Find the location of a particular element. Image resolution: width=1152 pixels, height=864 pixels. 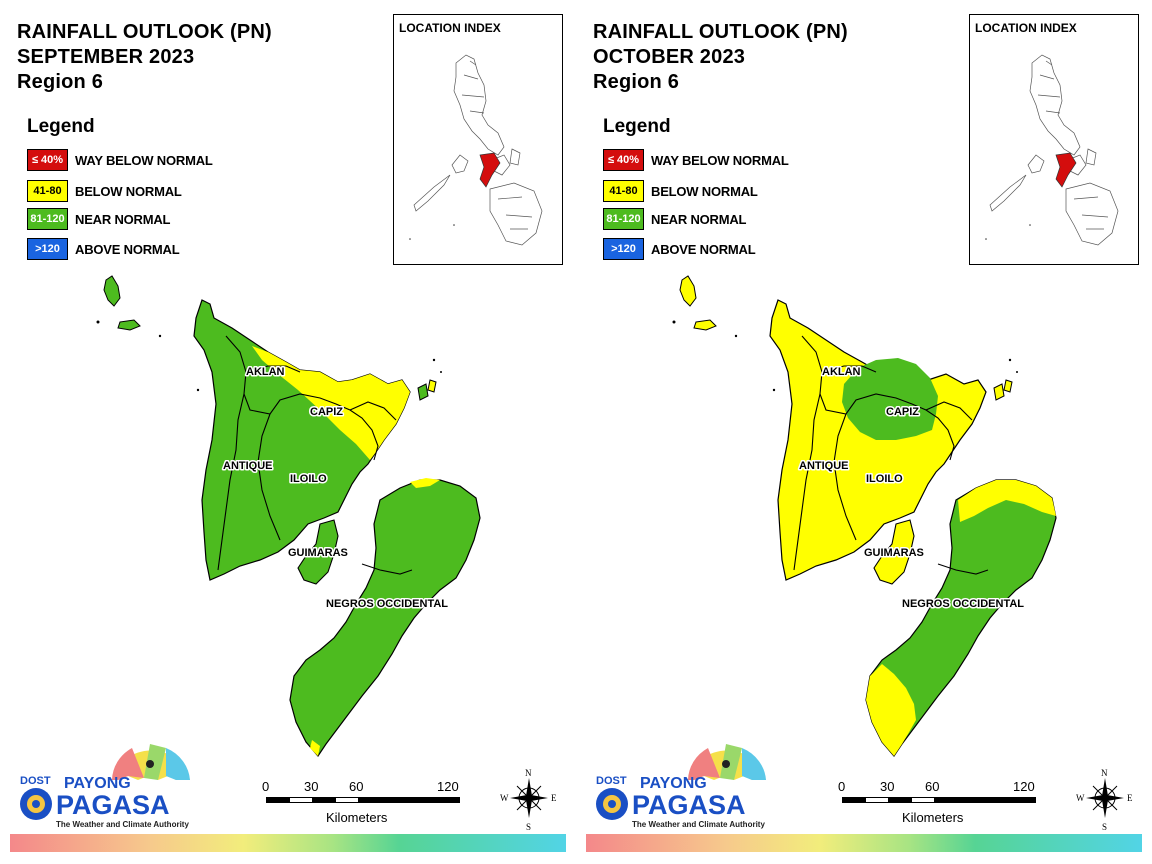

negros-island is located at coordinates (385, 618).